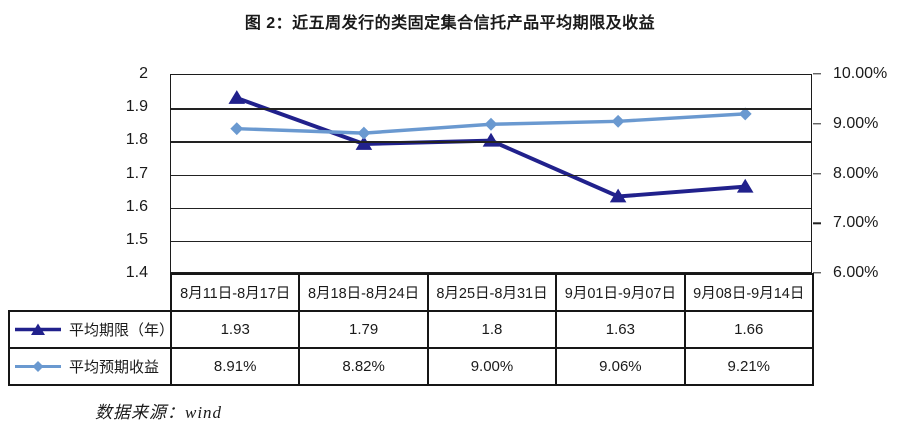  Describe the element at coordinates (363, 329) in the screenshot. I see `value-cell: 1.79` at that location.